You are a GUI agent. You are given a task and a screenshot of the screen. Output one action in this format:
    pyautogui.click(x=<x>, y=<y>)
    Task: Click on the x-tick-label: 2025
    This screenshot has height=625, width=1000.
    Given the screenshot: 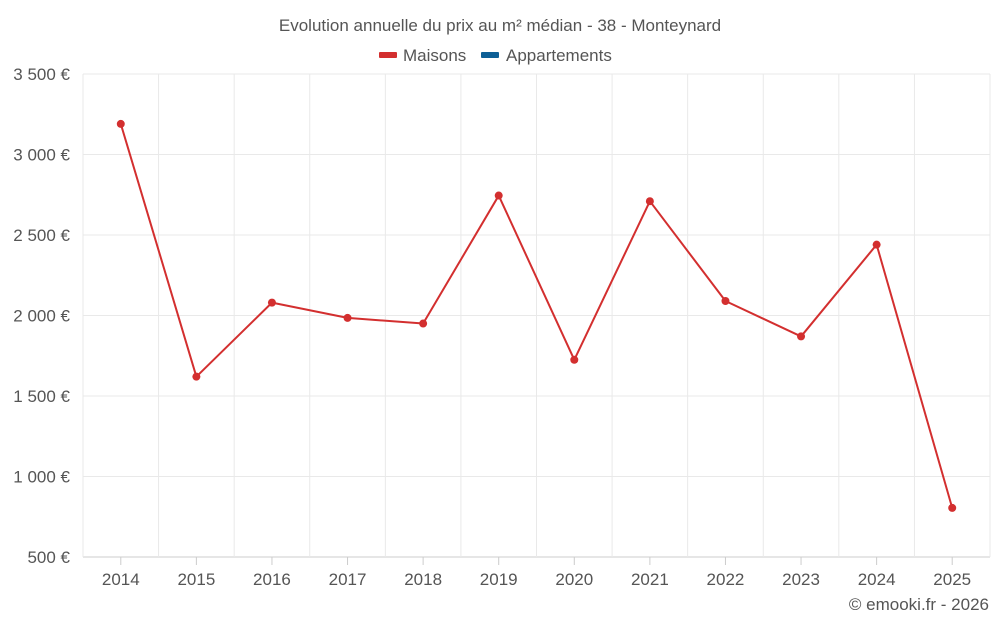 What is the action you would take?
    pyautogui.click(x=952, y=579)
    